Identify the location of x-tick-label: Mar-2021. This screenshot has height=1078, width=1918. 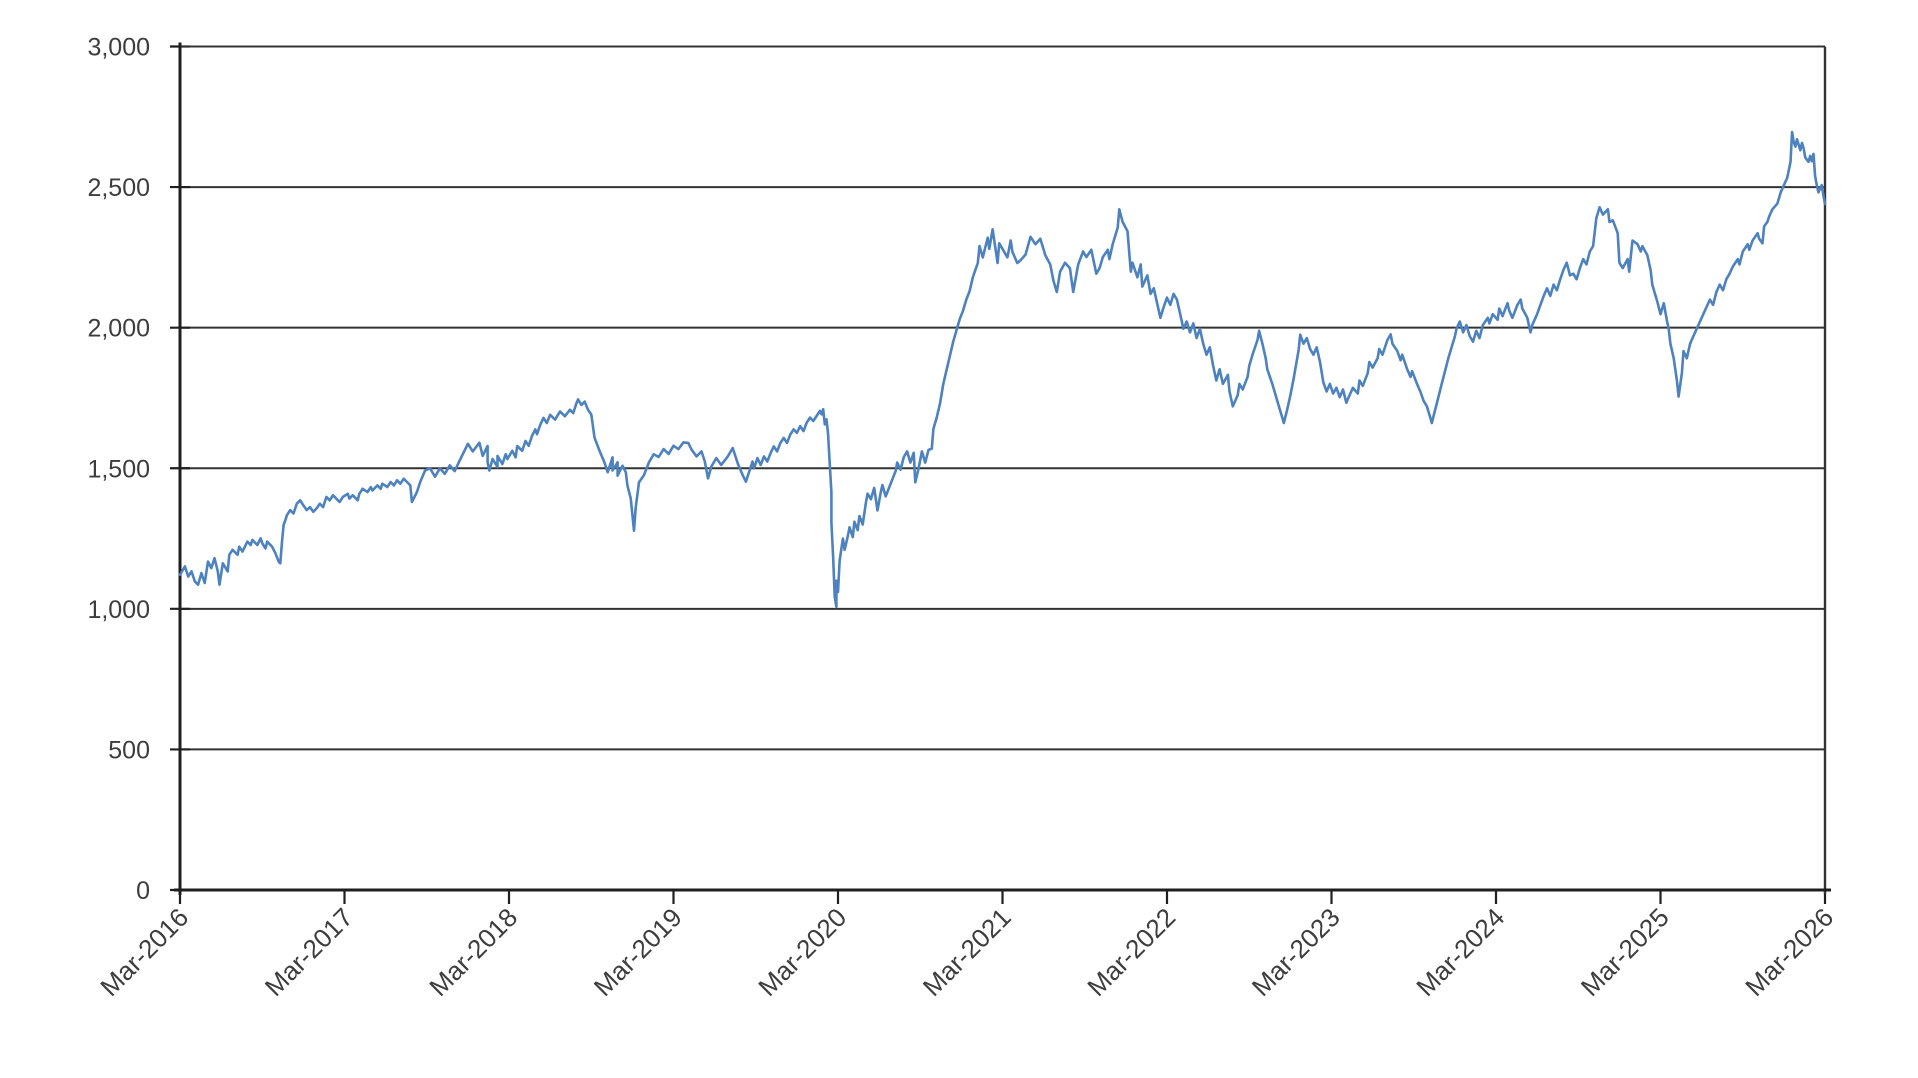
(967, 952).